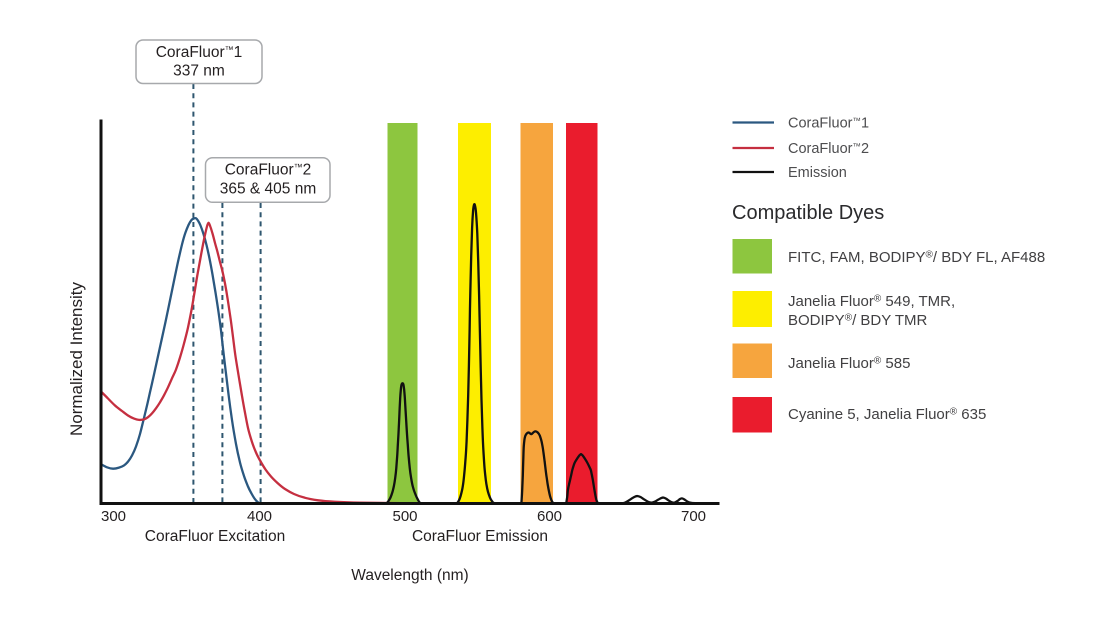 The width and height of the screenshot is (1110, 617). Describe the element at coordinates (549, 516) in the screenshot. I see `svg-text: 600` at that location.